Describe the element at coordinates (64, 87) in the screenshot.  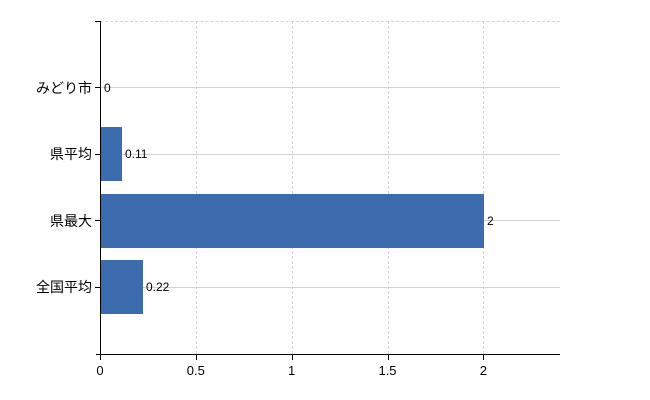
I see `category-label: みどり市` at that location.